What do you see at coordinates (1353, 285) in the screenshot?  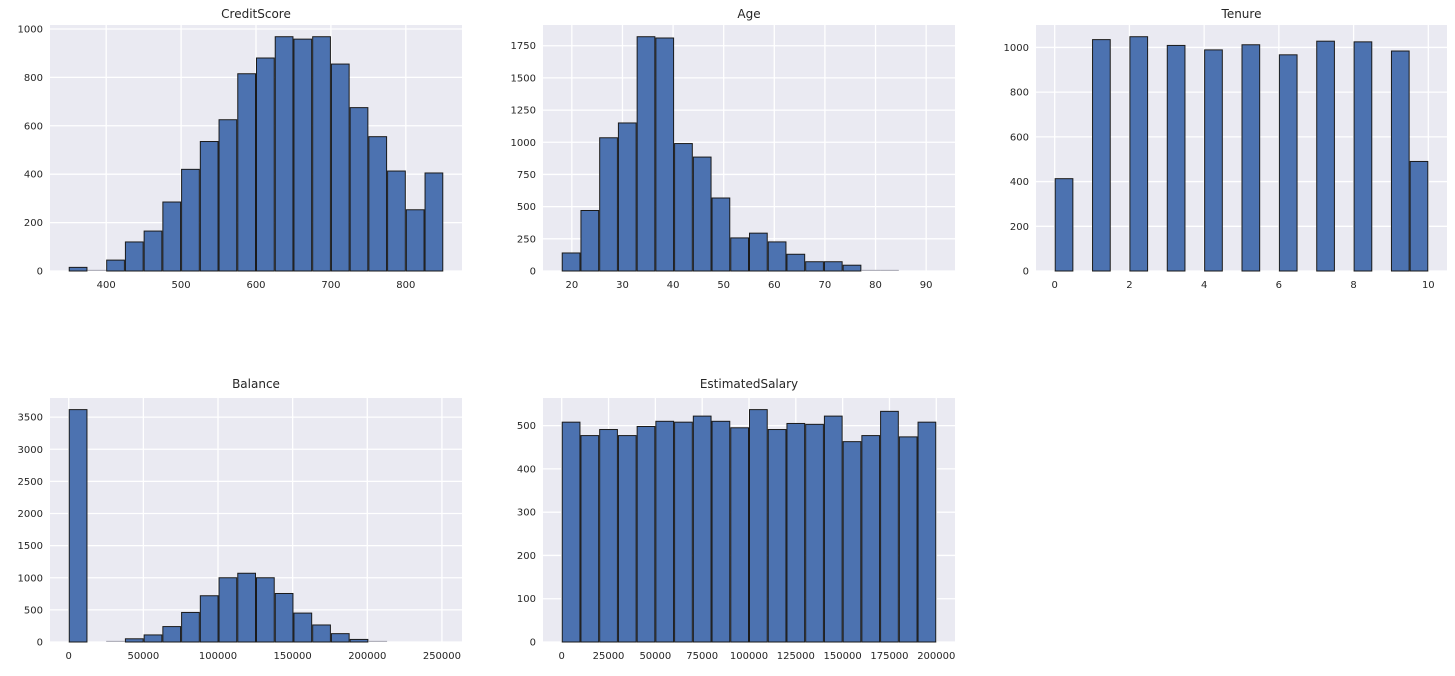 I see `x-tick-label: 8` at bounding box center [1353, 285].